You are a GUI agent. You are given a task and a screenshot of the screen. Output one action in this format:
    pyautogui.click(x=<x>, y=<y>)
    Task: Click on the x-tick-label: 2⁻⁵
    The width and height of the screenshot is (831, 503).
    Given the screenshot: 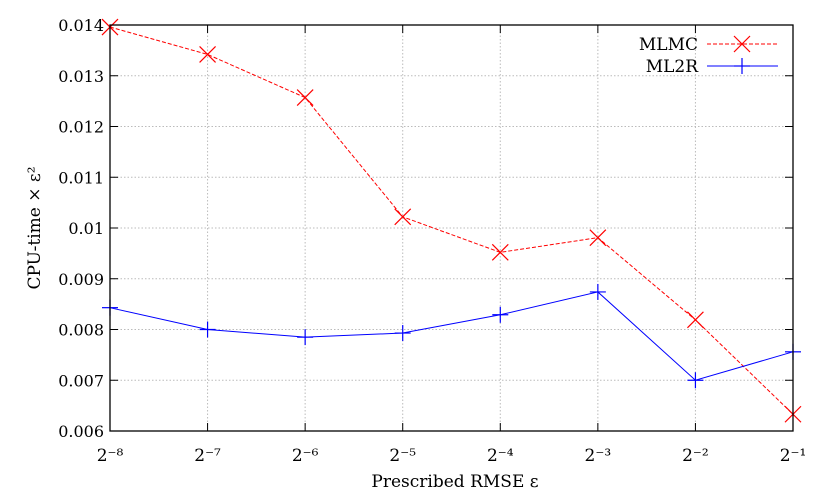 What is the action you would take?
    pyautogui.click(x=402, y=456)
    